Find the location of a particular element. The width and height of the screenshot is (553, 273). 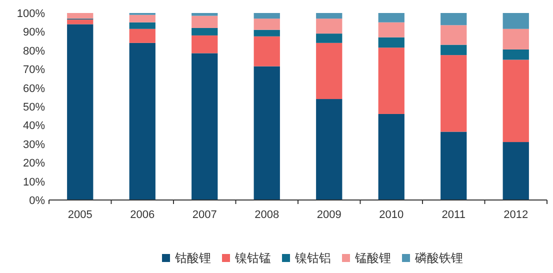

legend-label: 锰酸锂 is located at coordinates (372, 258).